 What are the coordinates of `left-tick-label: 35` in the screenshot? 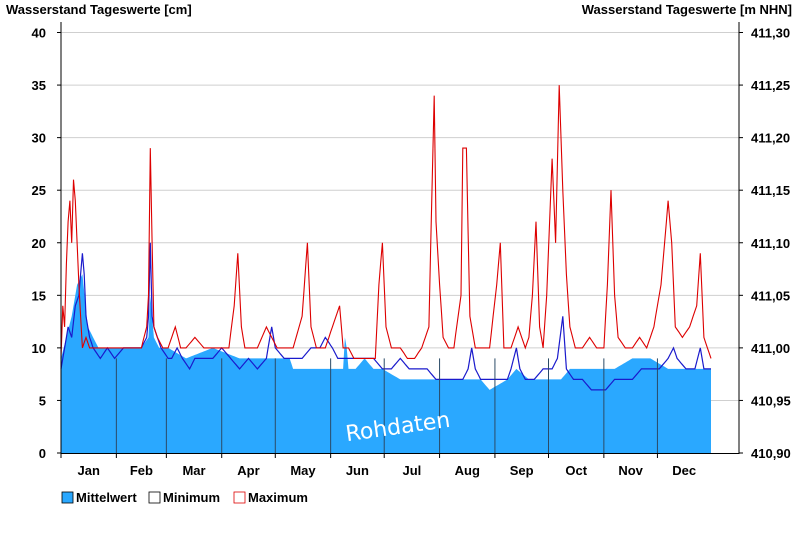 It's located at (39, 85).